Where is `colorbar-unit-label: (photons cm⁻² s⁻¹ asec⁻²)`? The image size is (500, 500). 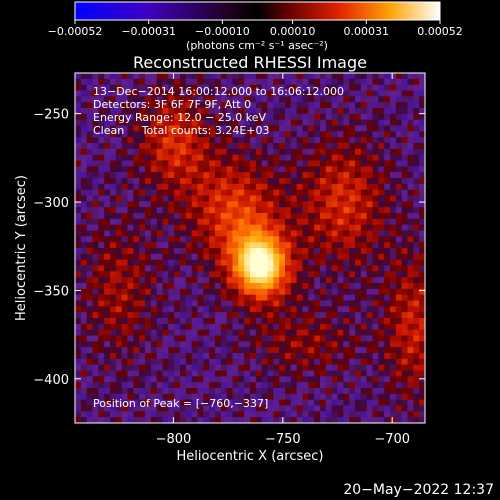 colorbar-unit-label: (photons cm⁻² s⁻¹ asec⁻²) is located at coordinates (257, 45).